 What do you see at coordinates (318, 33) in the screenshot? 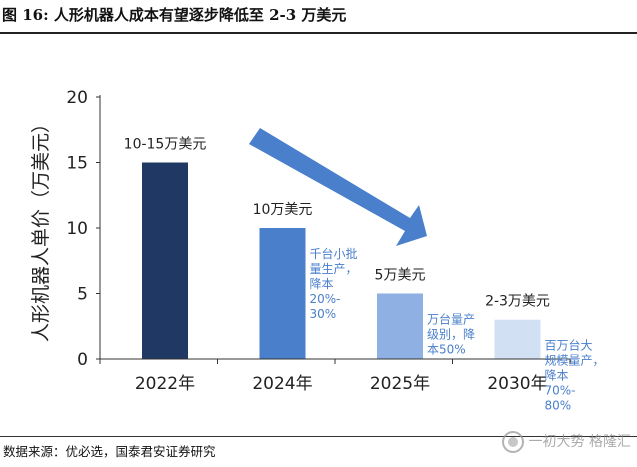
I see `title-divider` at bounding box center [318, 33].